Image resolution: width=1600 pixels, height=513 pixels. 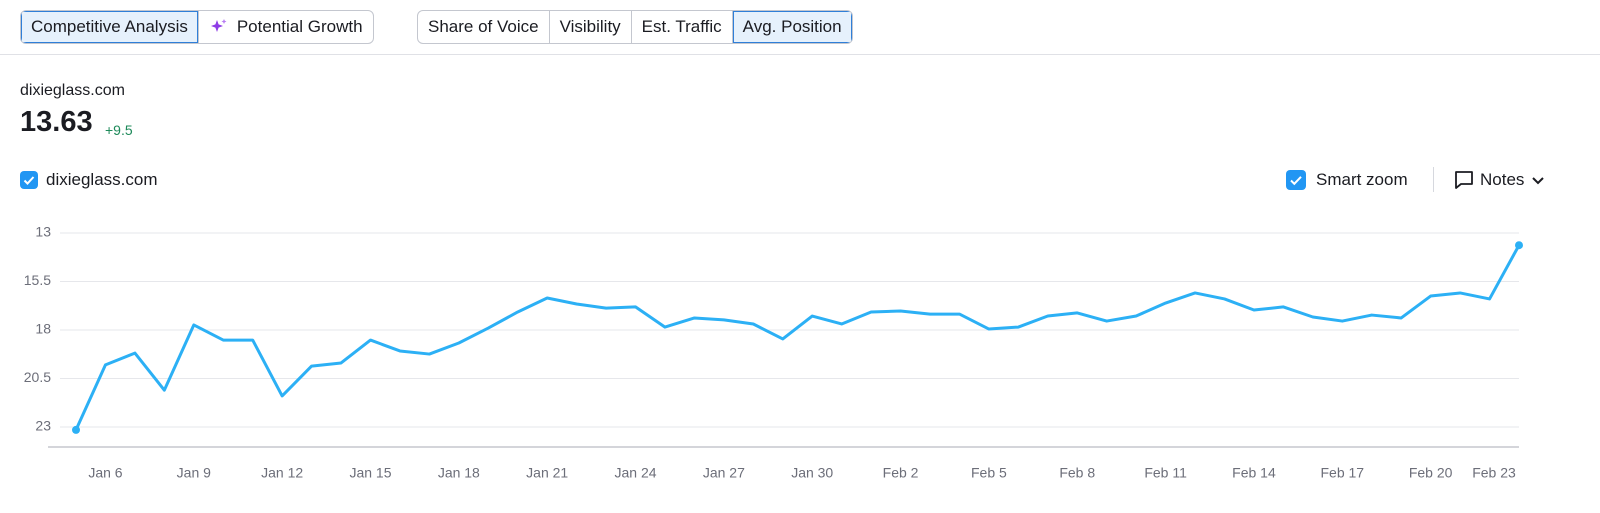 What do you see at coordinates (43, 426) in the screenshot?
I see `y-tick-label: 23` at bounding box center [43, 426].